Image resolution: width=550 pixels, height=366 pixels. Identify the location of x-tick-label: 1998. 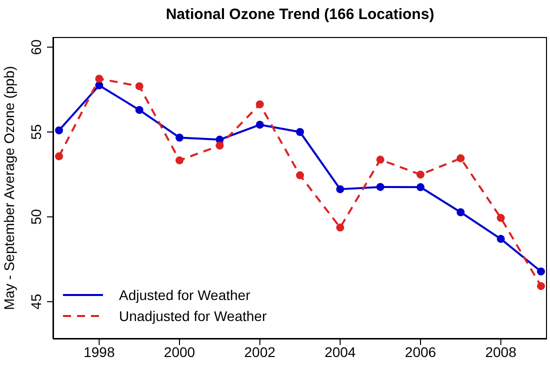
(99, 352).